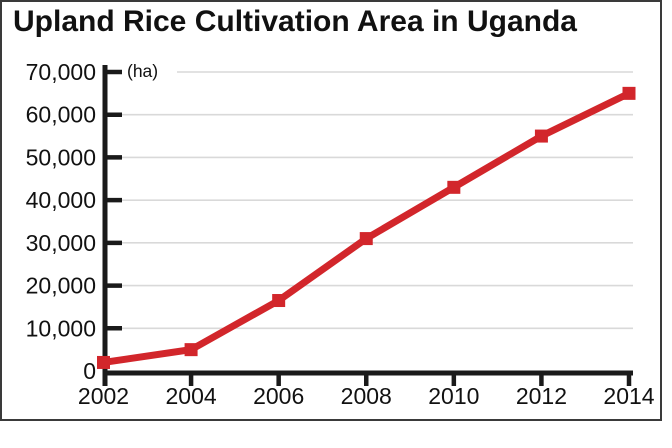 The height and width of the screenshot is (448, 672). What do you see at coordinates (628, 396) in the screenshot?
I see `x-axis-tick-label: 2014` at bounding box center [628, 396].